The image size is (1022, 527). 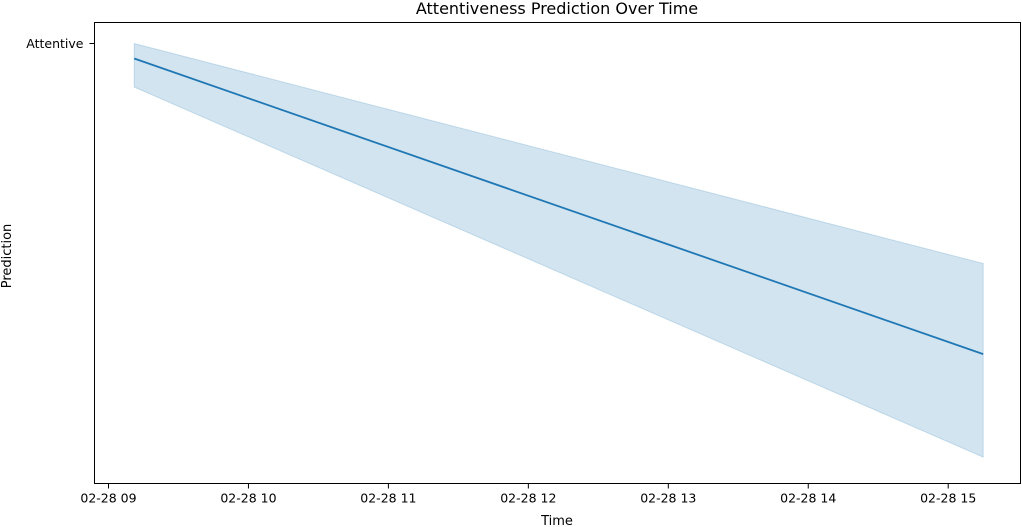 What do you see at coordinates (808, 498) in the screenshot?
I see `x-tick-label: 02-28 14` at bounding box center [808, 498].